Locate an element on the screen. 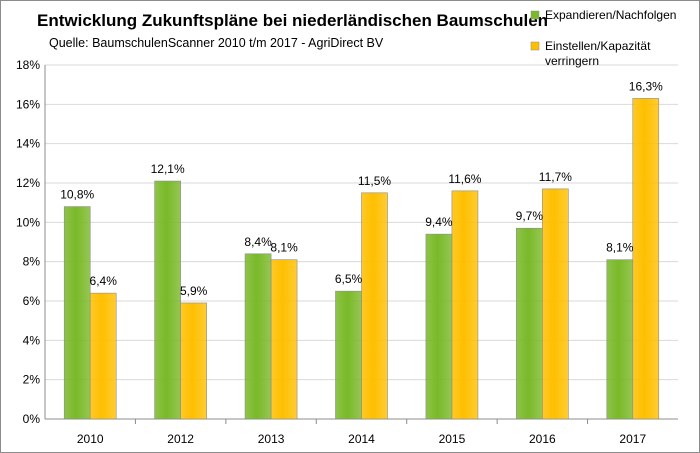  data-label: 9,7% is located at coordinates (530, 216).